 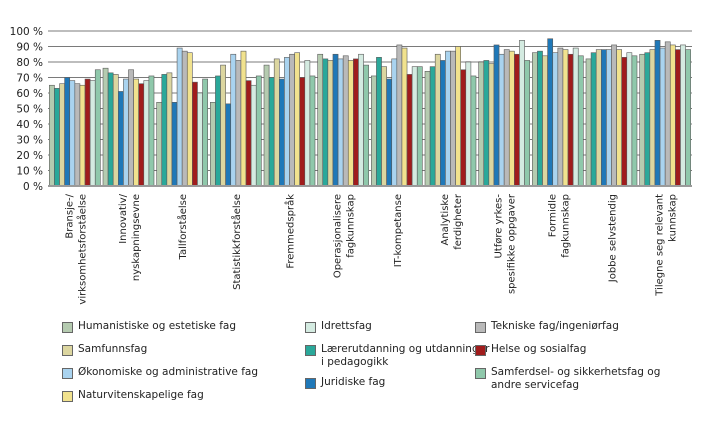 I want to click on legend-item: Helse og sosialfag, so click(x=530, y=349).